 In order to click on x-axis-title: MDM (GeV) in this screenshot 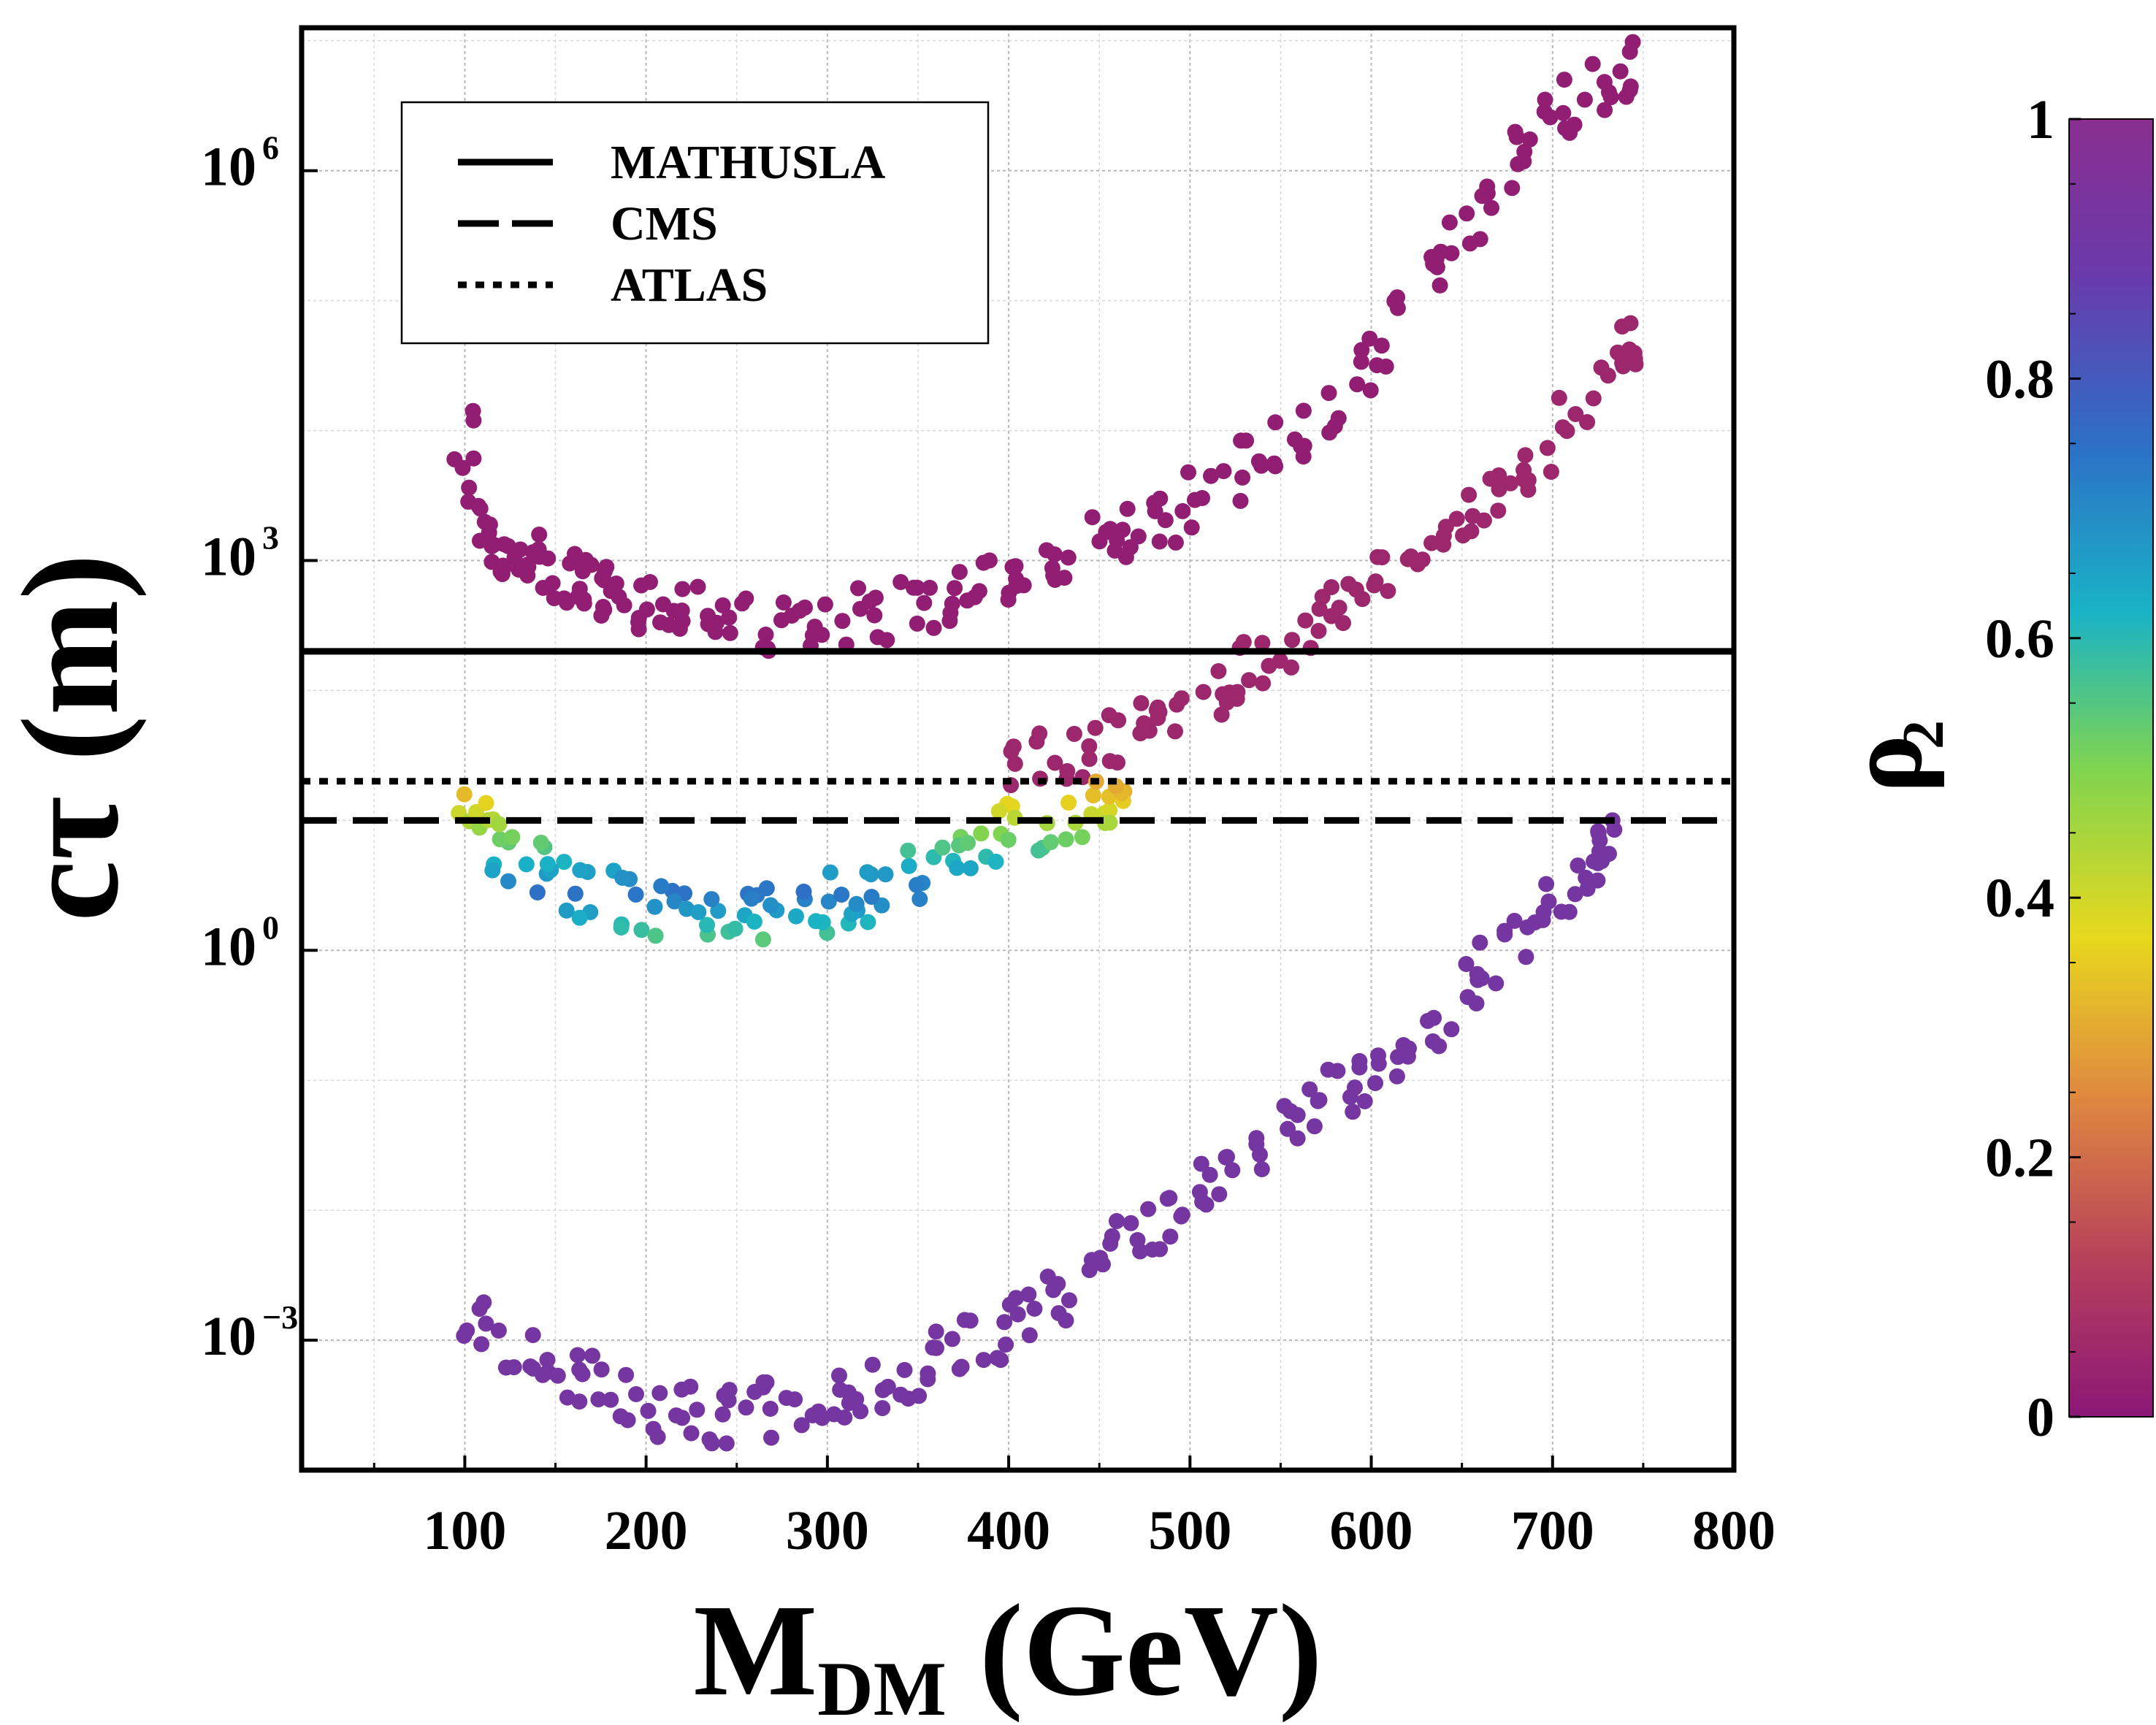, I will do `click(1007, 1651)`.